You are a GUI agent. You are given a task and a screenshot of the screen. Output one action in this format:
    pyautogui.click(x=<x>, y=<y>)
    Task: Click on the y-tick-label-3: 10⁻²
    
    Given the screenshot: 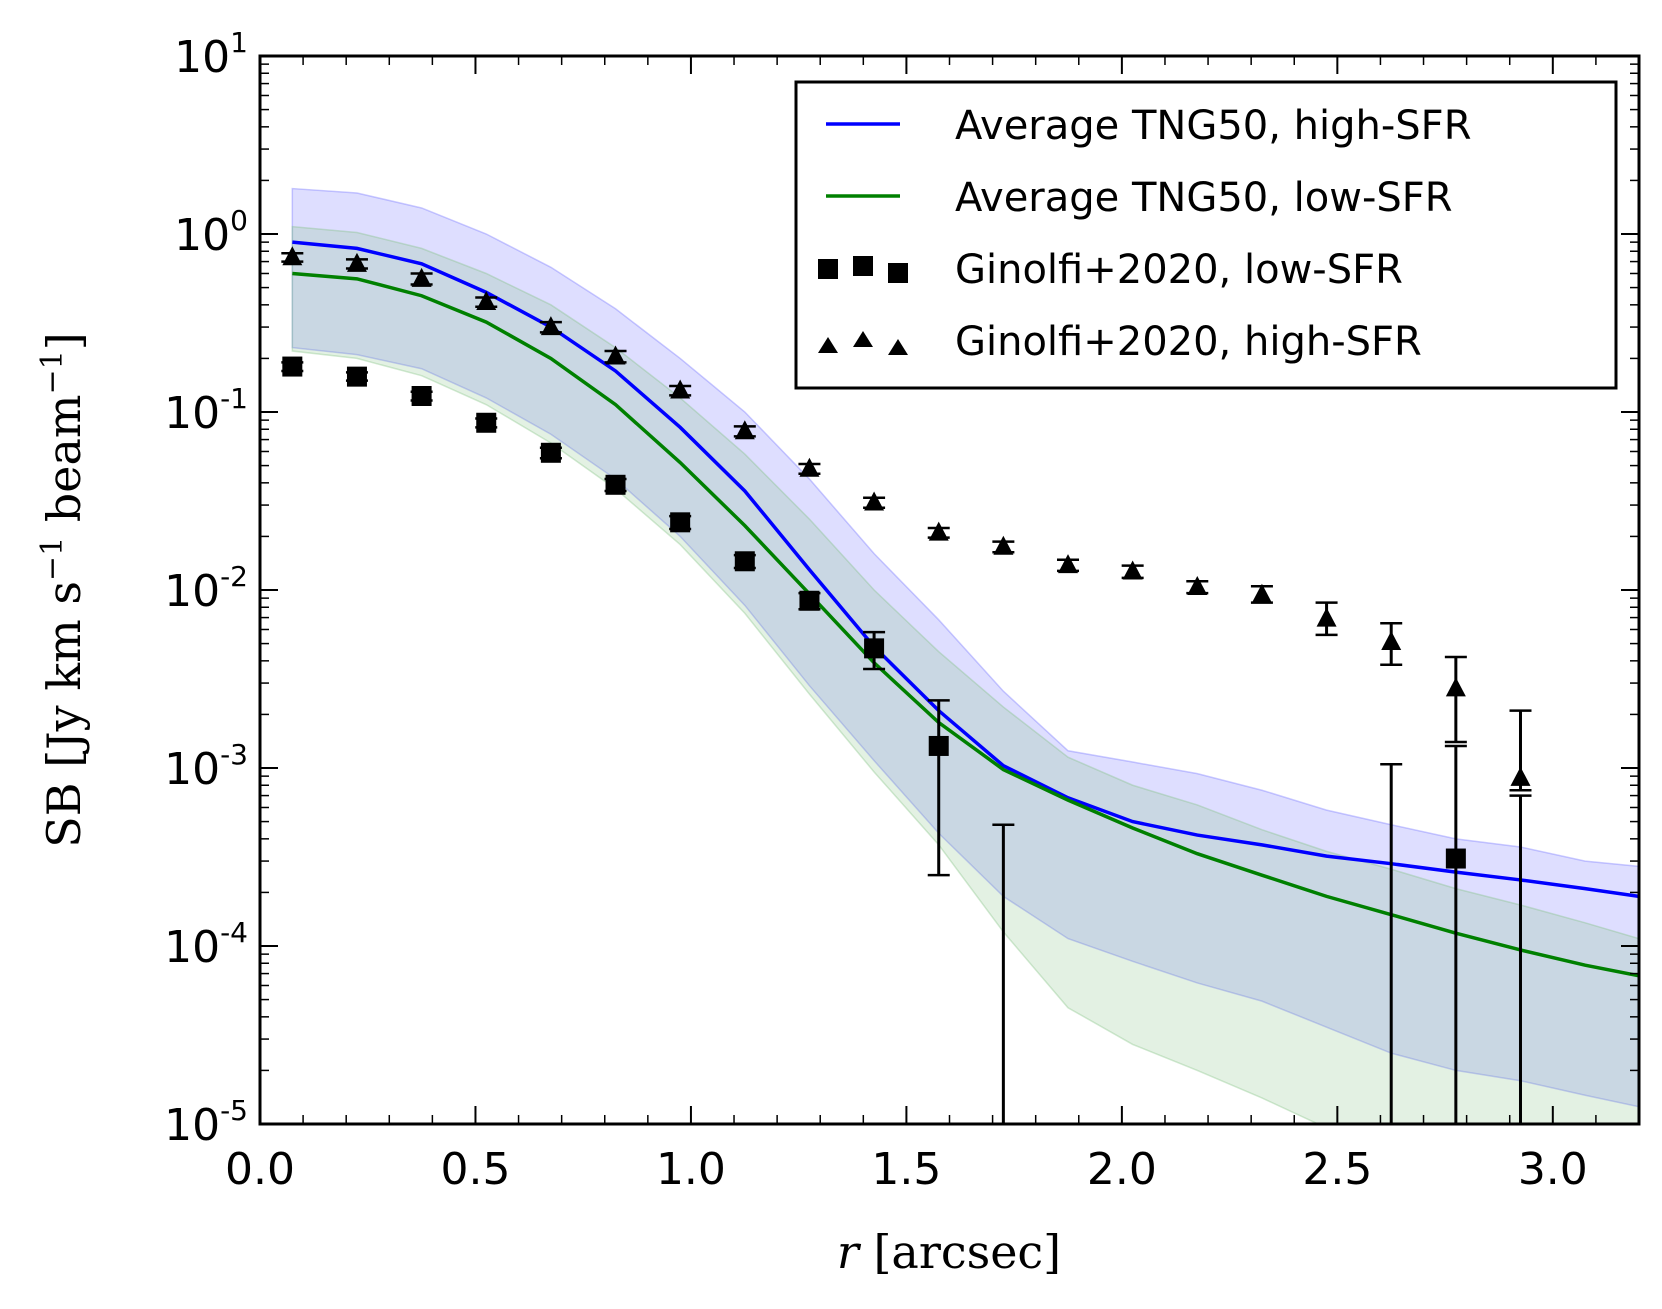 What is the action you would take?
    pyautogui.click(x=206, y=588)
    